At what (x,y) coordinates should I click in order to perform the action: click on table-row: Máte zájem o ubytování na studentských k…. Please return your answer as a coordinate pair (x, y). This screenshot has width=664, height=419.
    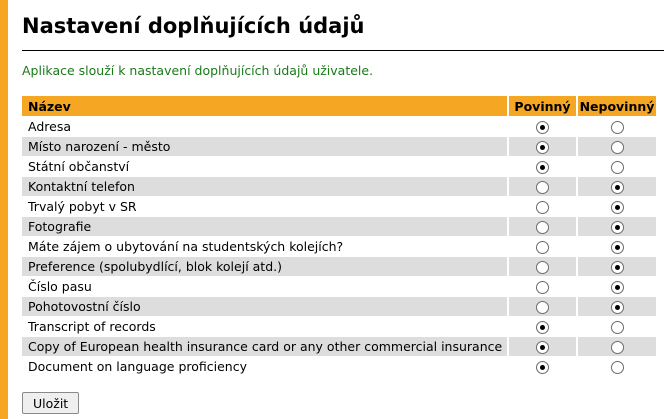
    Looking at the image, I should click on (339, 247).